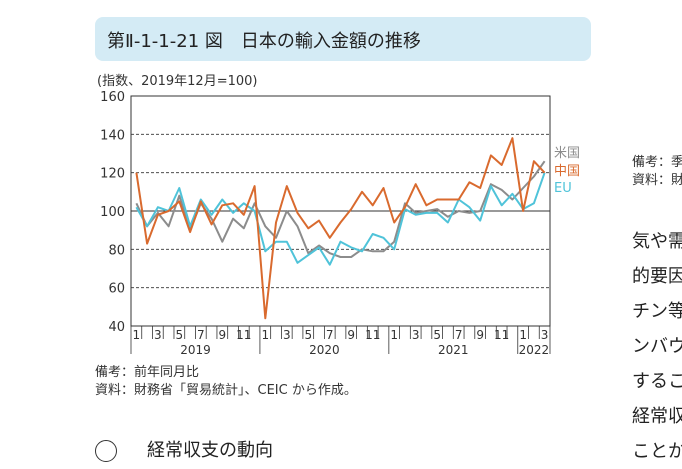  I want to click on right-note-1: 備考：季, so click(657, 162).